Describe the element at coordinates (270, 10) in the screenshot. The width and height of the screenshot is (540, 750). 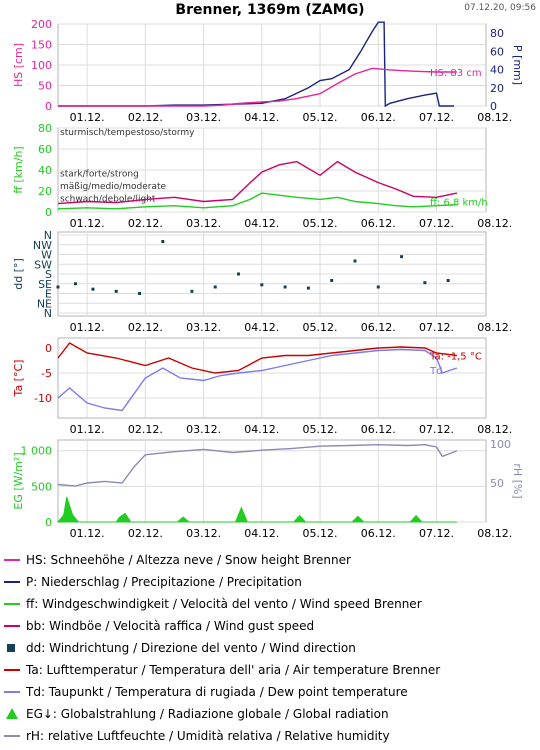
I see `chart-title: Brenner, 1369m (ZAMG)` at that location.